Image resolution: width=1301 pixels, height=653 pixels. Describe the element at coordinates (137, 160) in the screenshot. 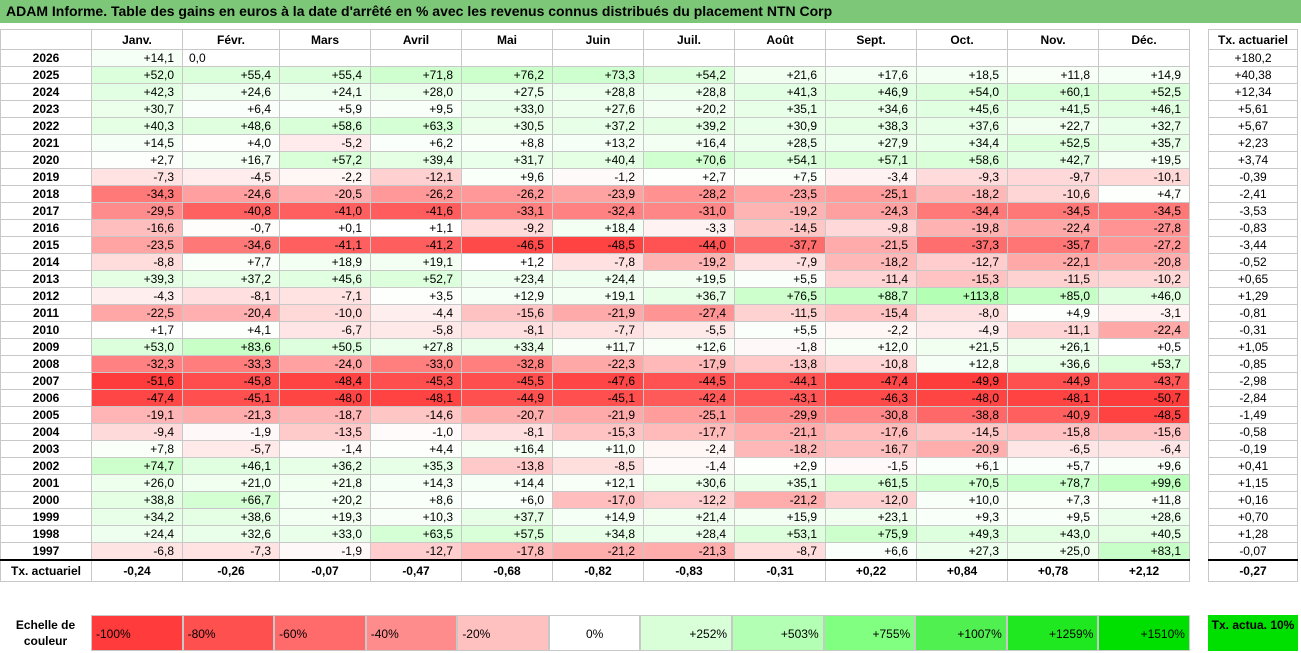

I see `value-cell: +2,7` at that location.